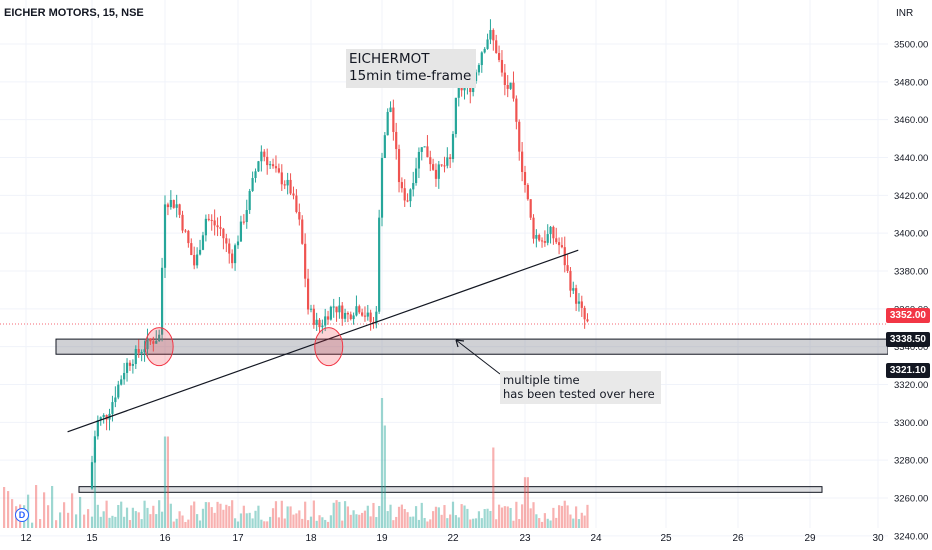 The height and width of the screenshot is (550, 932). I want to click on x-tick-label: 30, so click(878, 538).